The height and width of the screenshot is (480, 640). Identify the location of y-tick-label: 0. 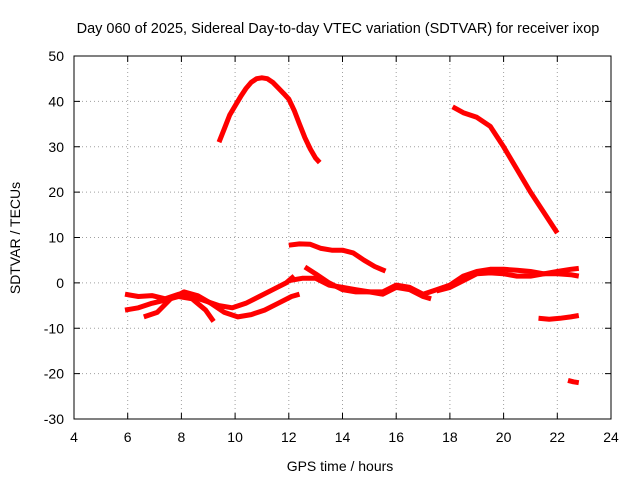
(60, 283).